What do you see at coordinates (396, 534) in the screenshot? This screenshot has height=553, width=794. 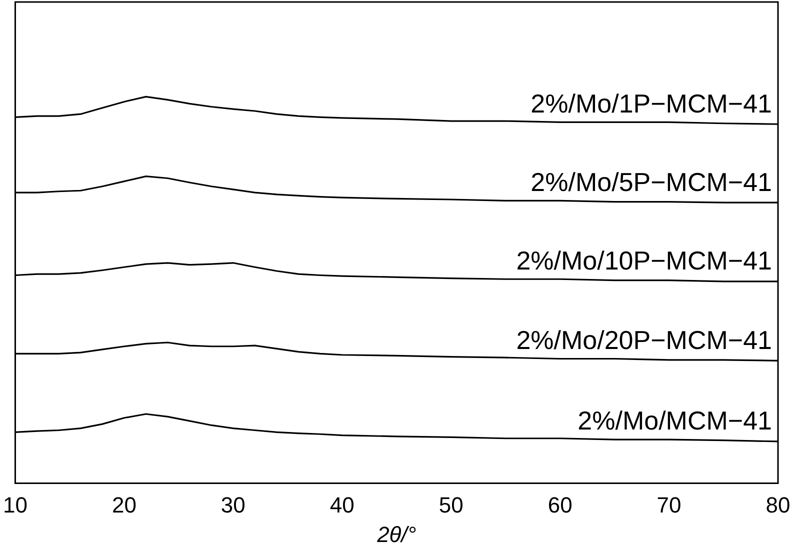 I see `x-axis-title: 2θ/°` at bounding box center [396, 534].